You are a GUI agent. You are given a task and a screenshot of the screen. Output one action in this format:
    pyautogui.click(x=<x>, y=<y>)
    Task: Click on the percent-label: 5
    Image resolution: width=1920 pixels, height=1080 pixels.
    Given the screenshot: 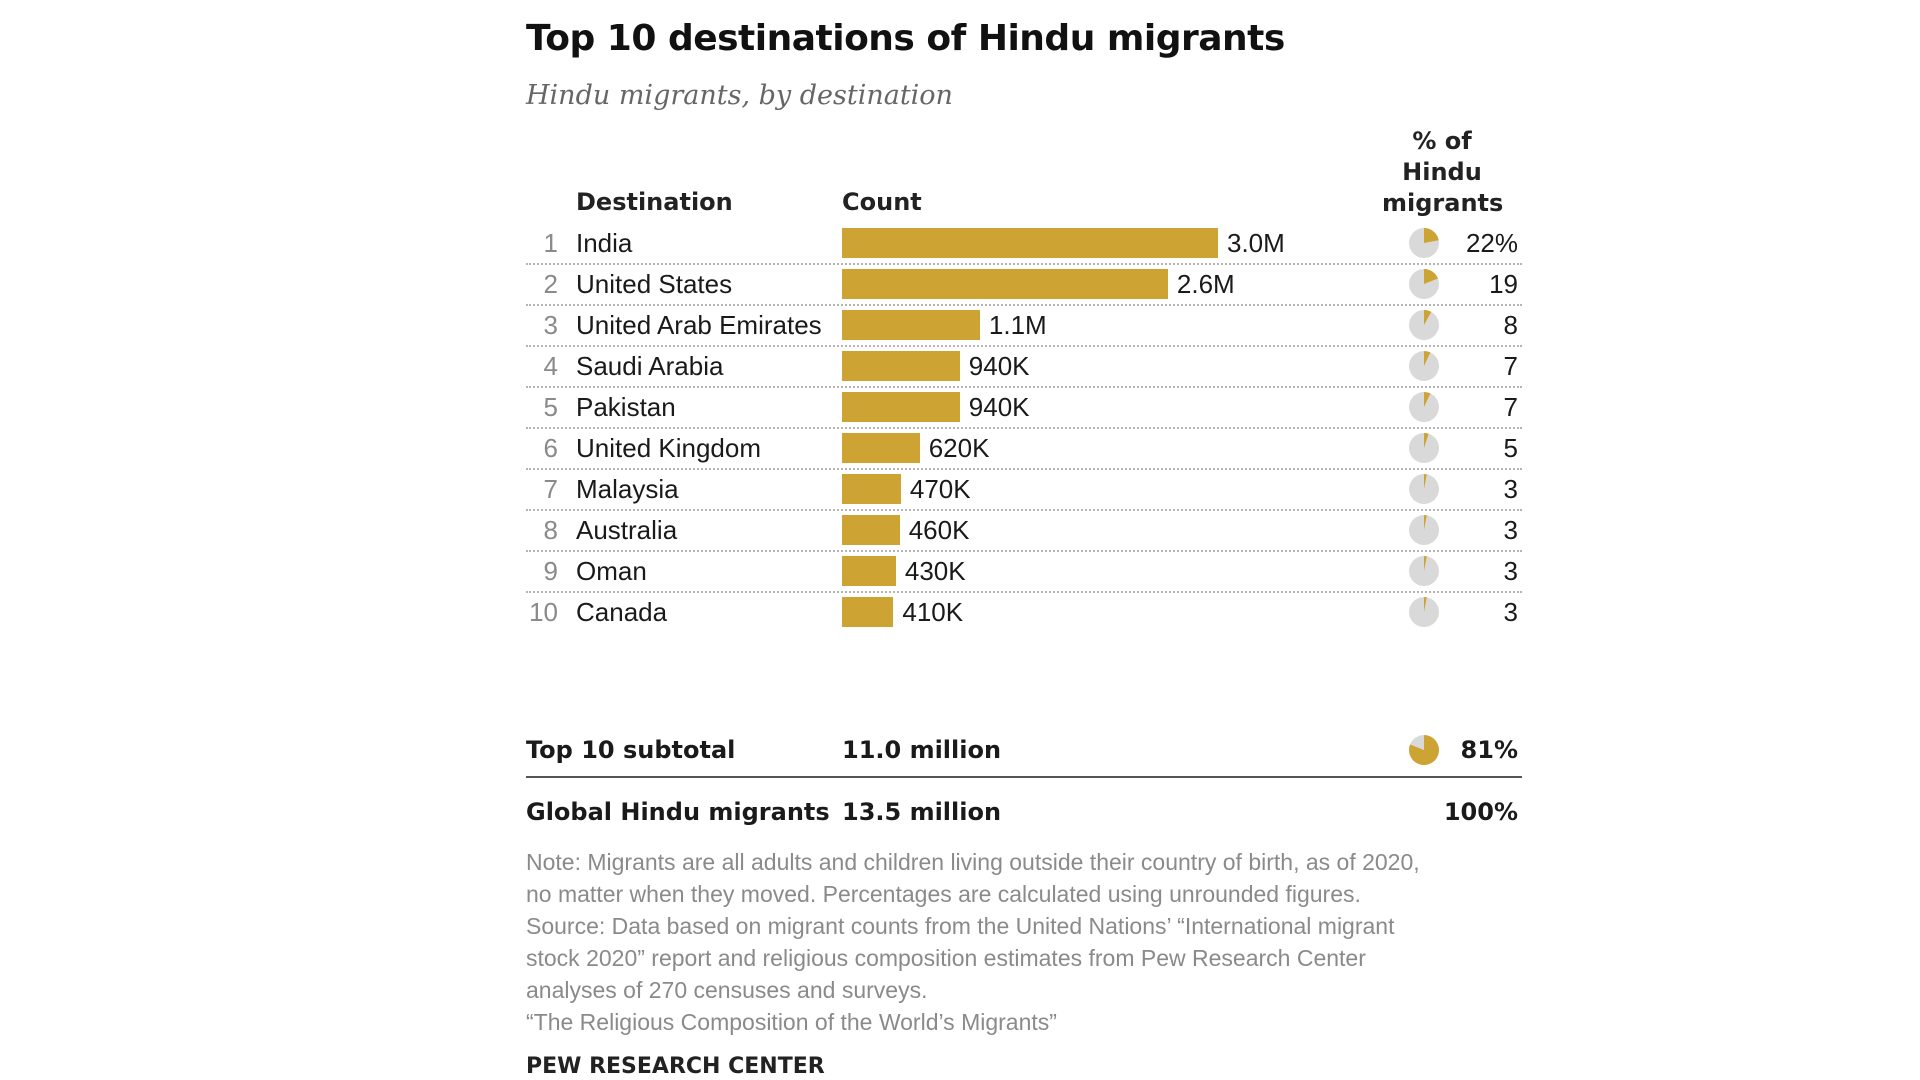 What is the action you would take?
    pyautogui.click(x=1510, y=448)
    